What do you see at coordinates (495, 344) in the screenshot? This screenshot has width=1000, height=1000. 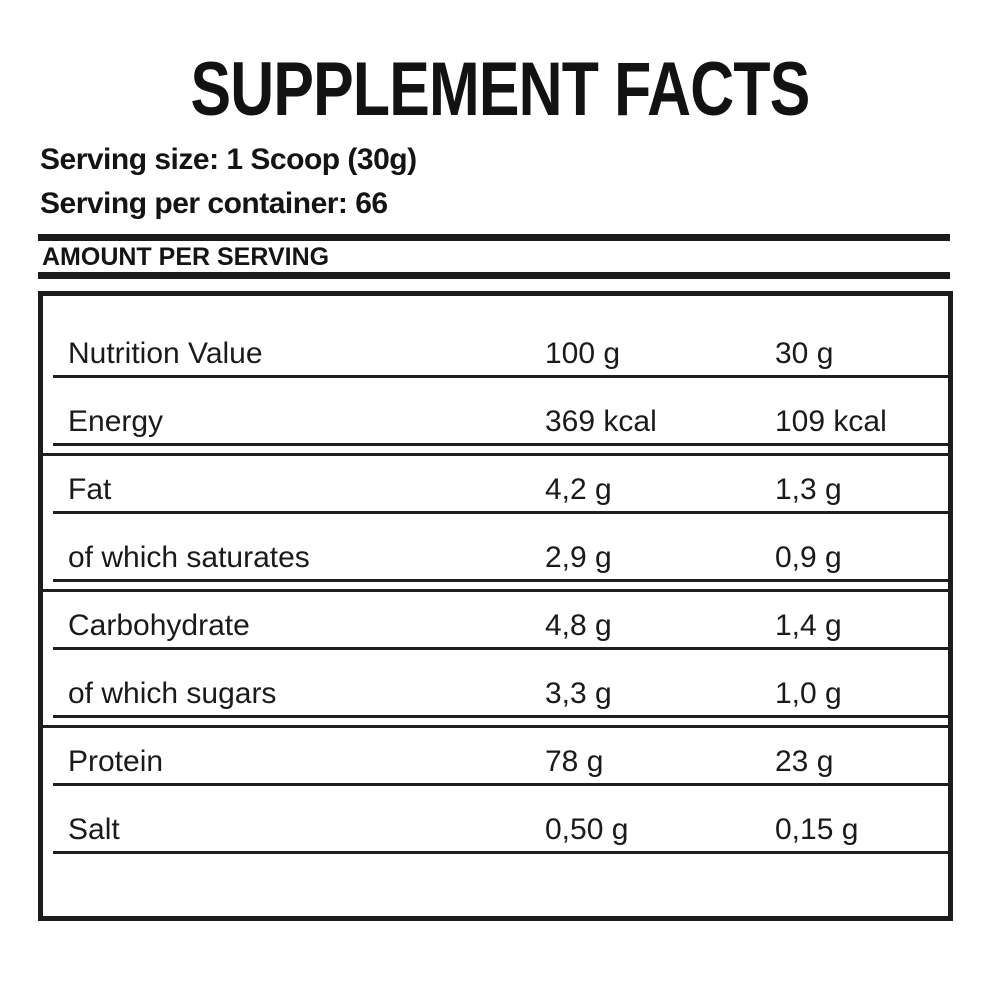 I see `table-row: Nutrition Value 100 g 30 g` at bounding box center [495, 344].